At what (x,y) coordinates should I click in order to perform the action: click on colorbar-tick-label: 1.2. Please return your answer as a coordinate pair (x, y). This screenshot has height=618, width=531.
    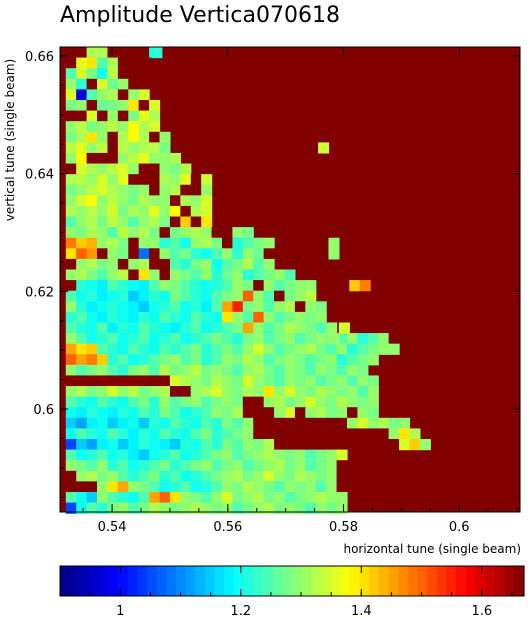
    Looking at the image, I should click on (240, 611).